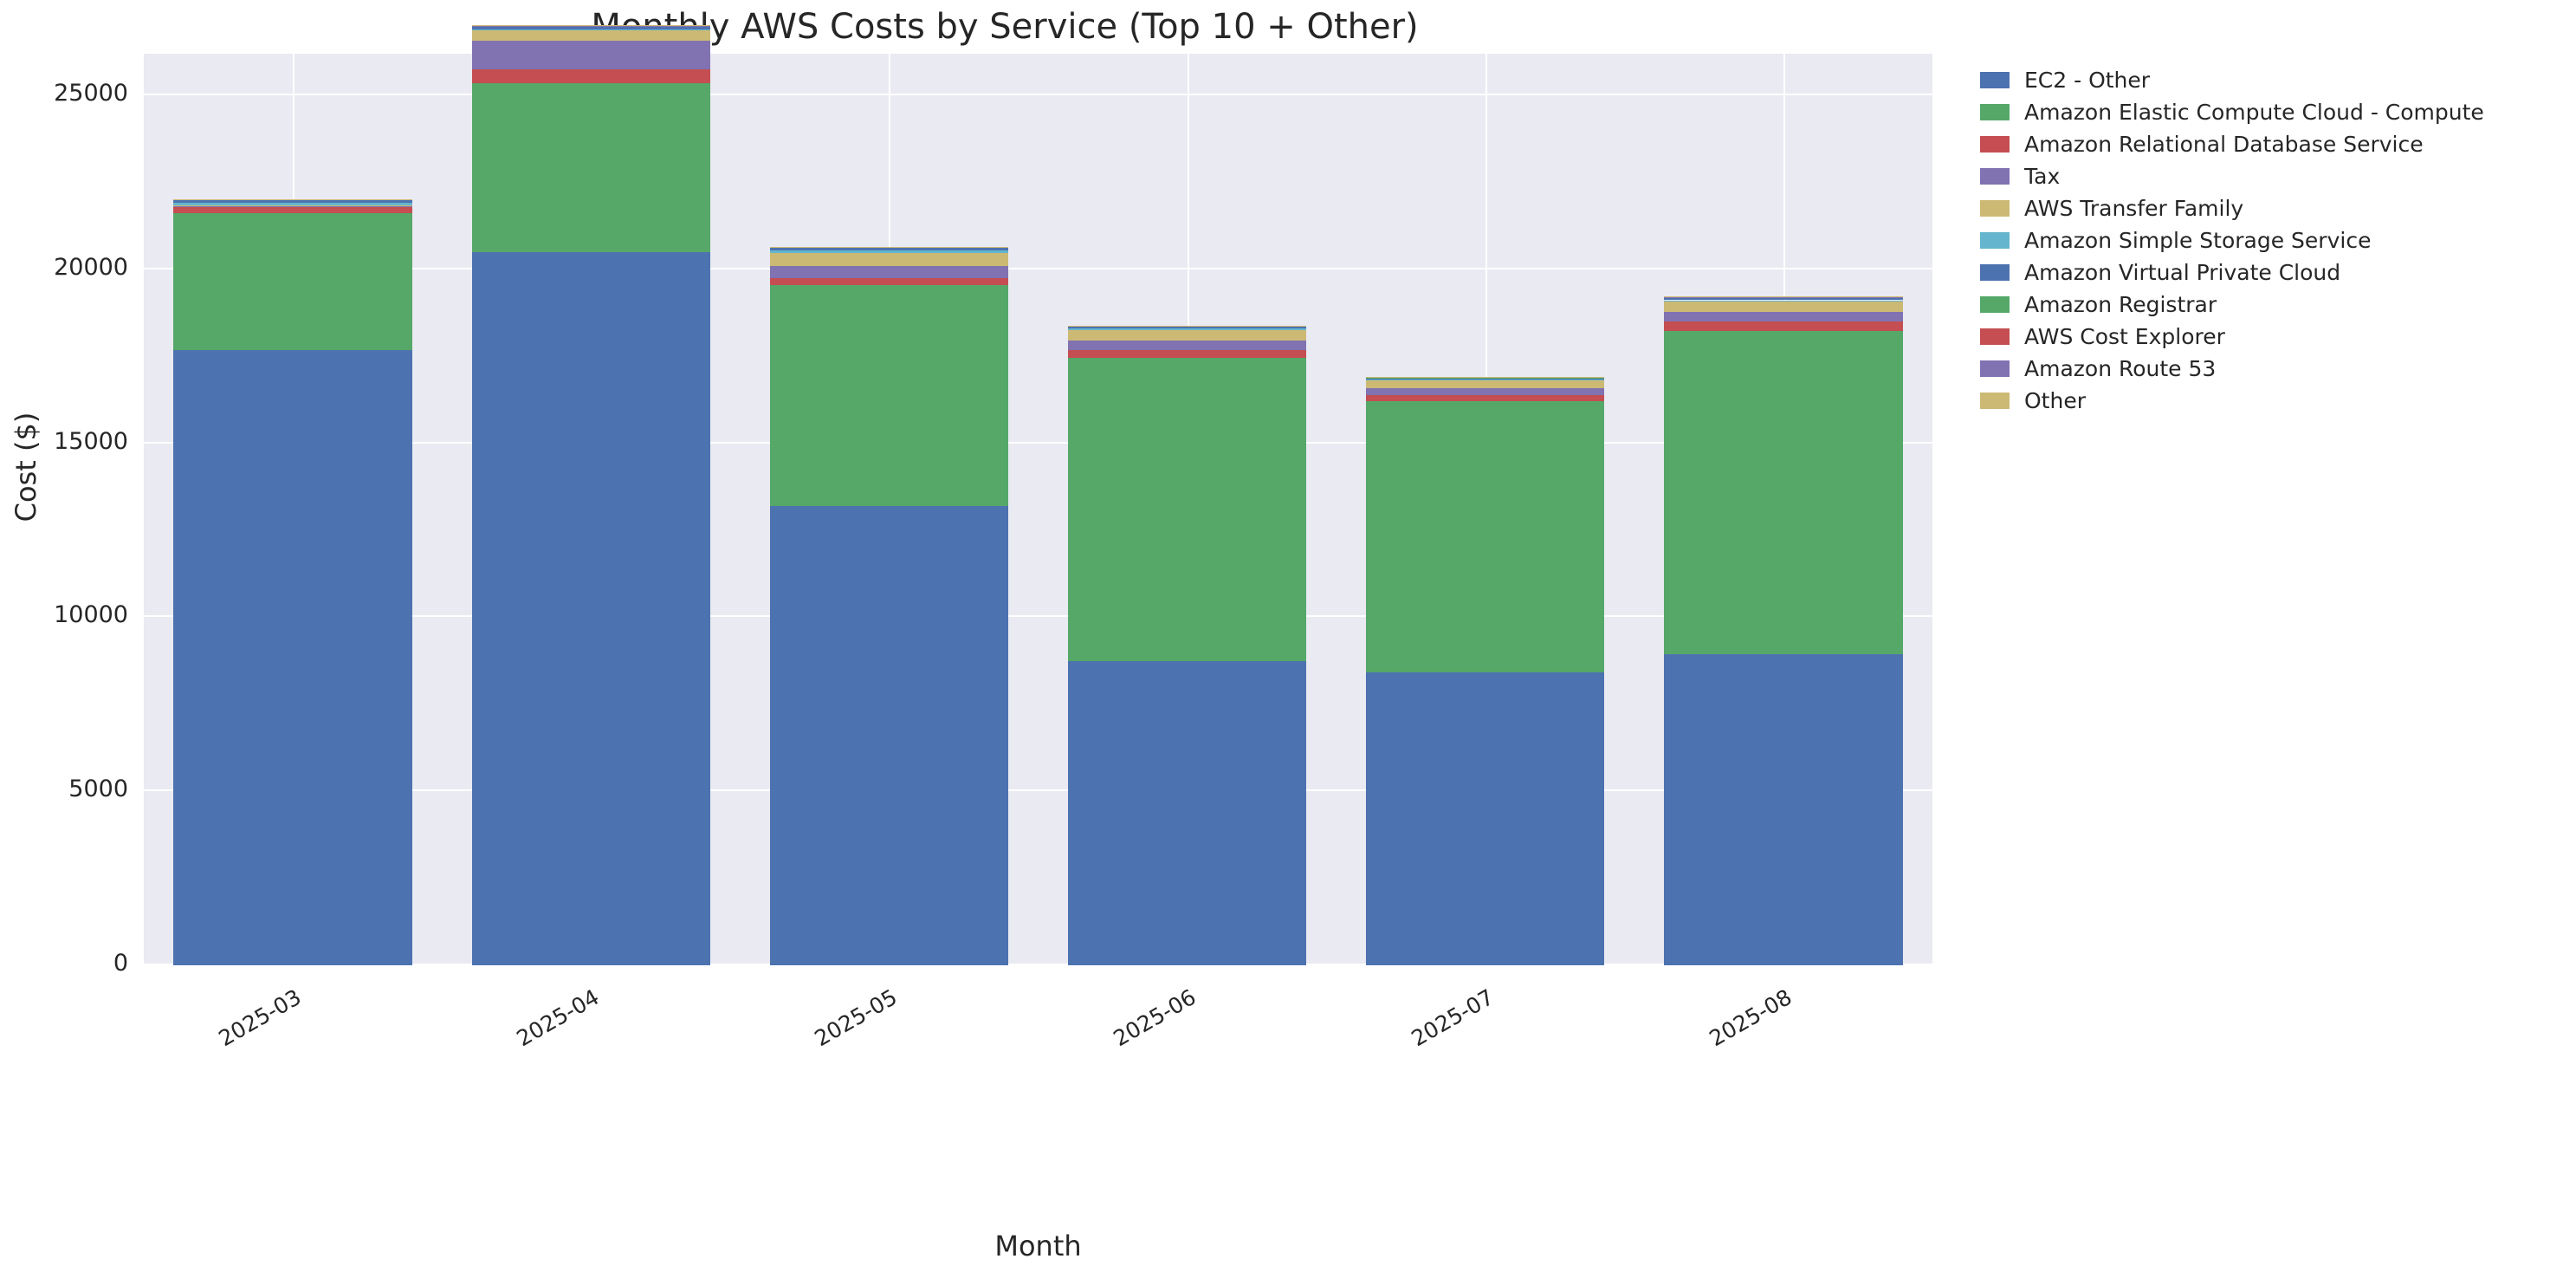 This screenshot has width=2576, height=1285. Describe the element at coordinates (2198, 240) in the screenshot. I see `legend-label: Amazon Simple Storage Service` at that location.